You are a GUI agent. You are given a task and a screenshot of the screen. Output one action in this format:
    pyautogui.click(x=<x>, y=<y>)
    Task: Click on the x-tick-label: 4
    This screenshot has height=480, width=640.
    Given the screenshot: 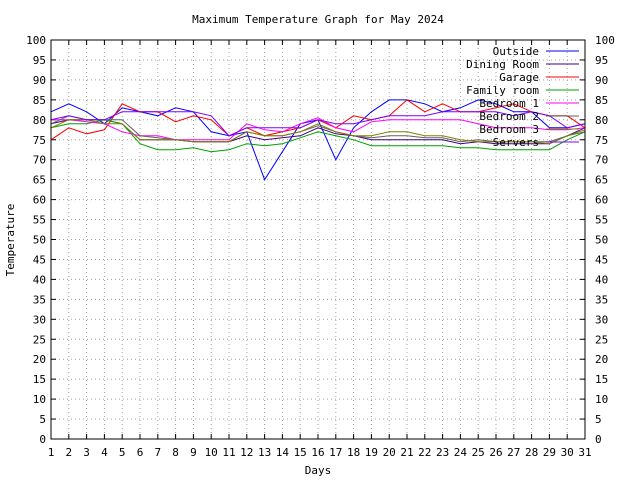 What is the action you would take?
    pyautogui.click(x=104, y=452)
    